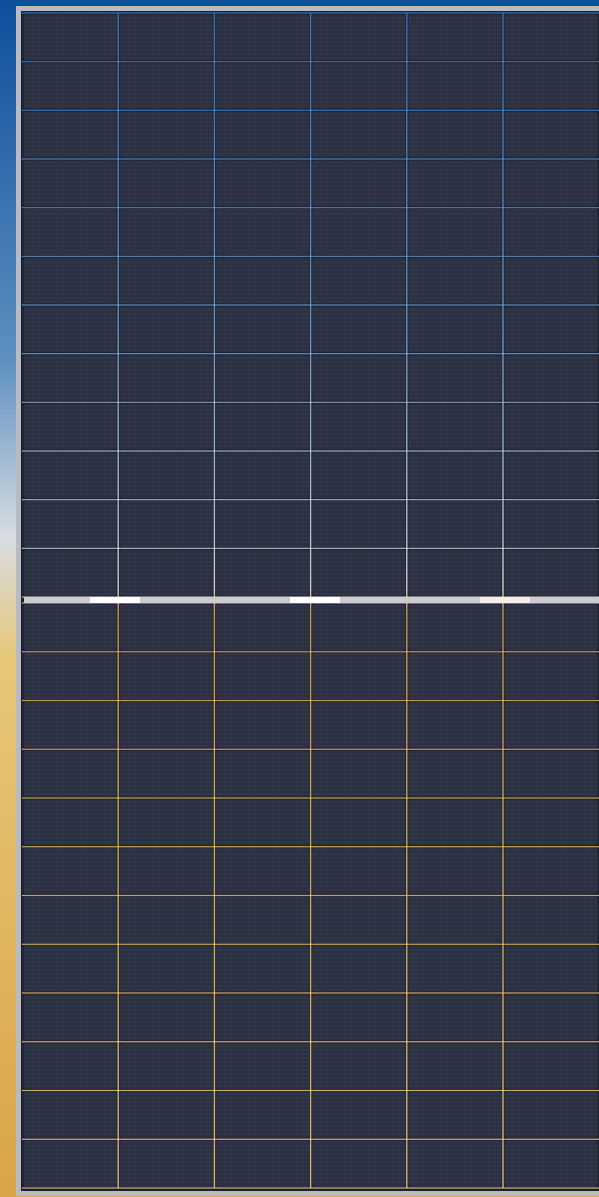  Describe the element at coordinates (315, 600) in the screenshot. I see `junction-highlight` at that location.